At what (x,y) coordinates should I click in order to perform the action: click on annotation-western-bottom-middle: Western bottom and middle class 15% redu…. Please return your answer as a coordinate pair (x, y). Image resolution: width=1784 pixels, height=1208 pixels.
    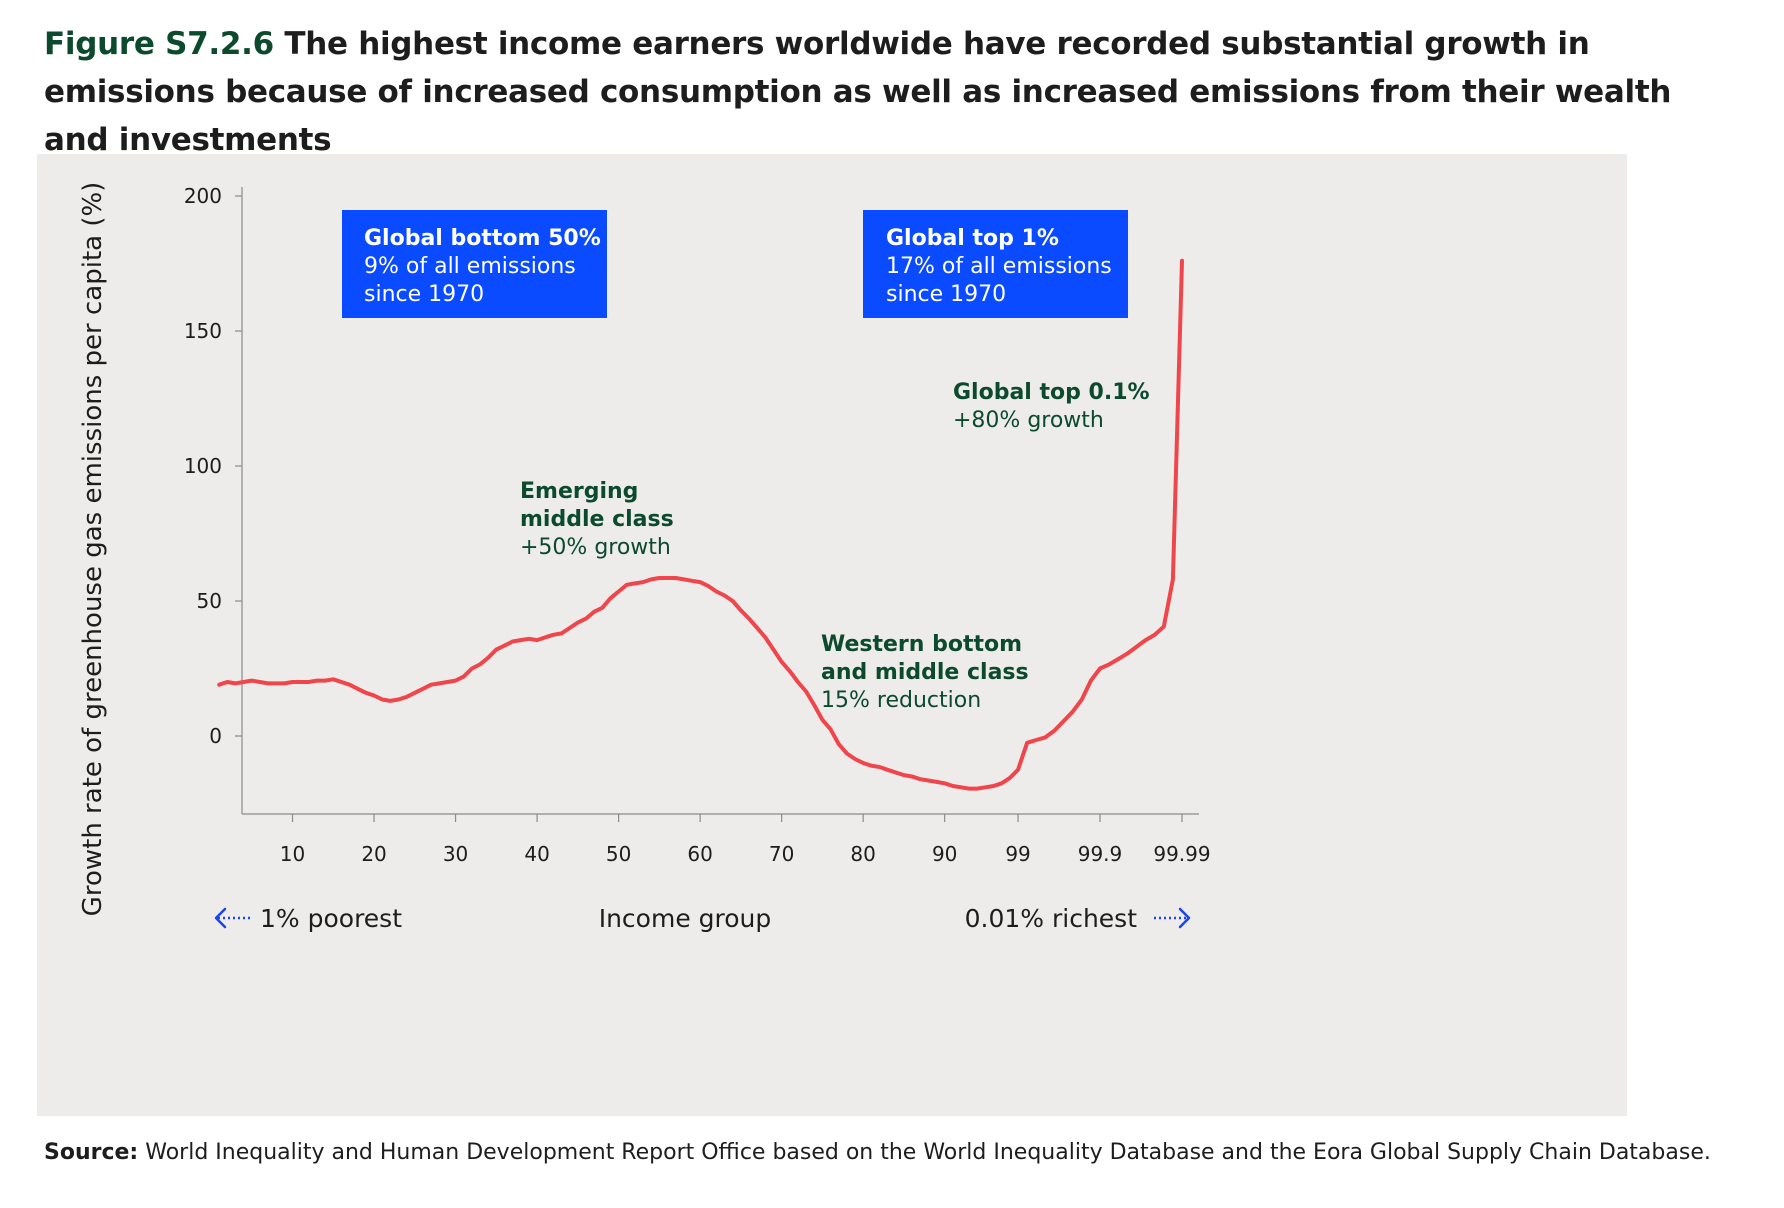
    Looking at the image, I should click on (925, 672).